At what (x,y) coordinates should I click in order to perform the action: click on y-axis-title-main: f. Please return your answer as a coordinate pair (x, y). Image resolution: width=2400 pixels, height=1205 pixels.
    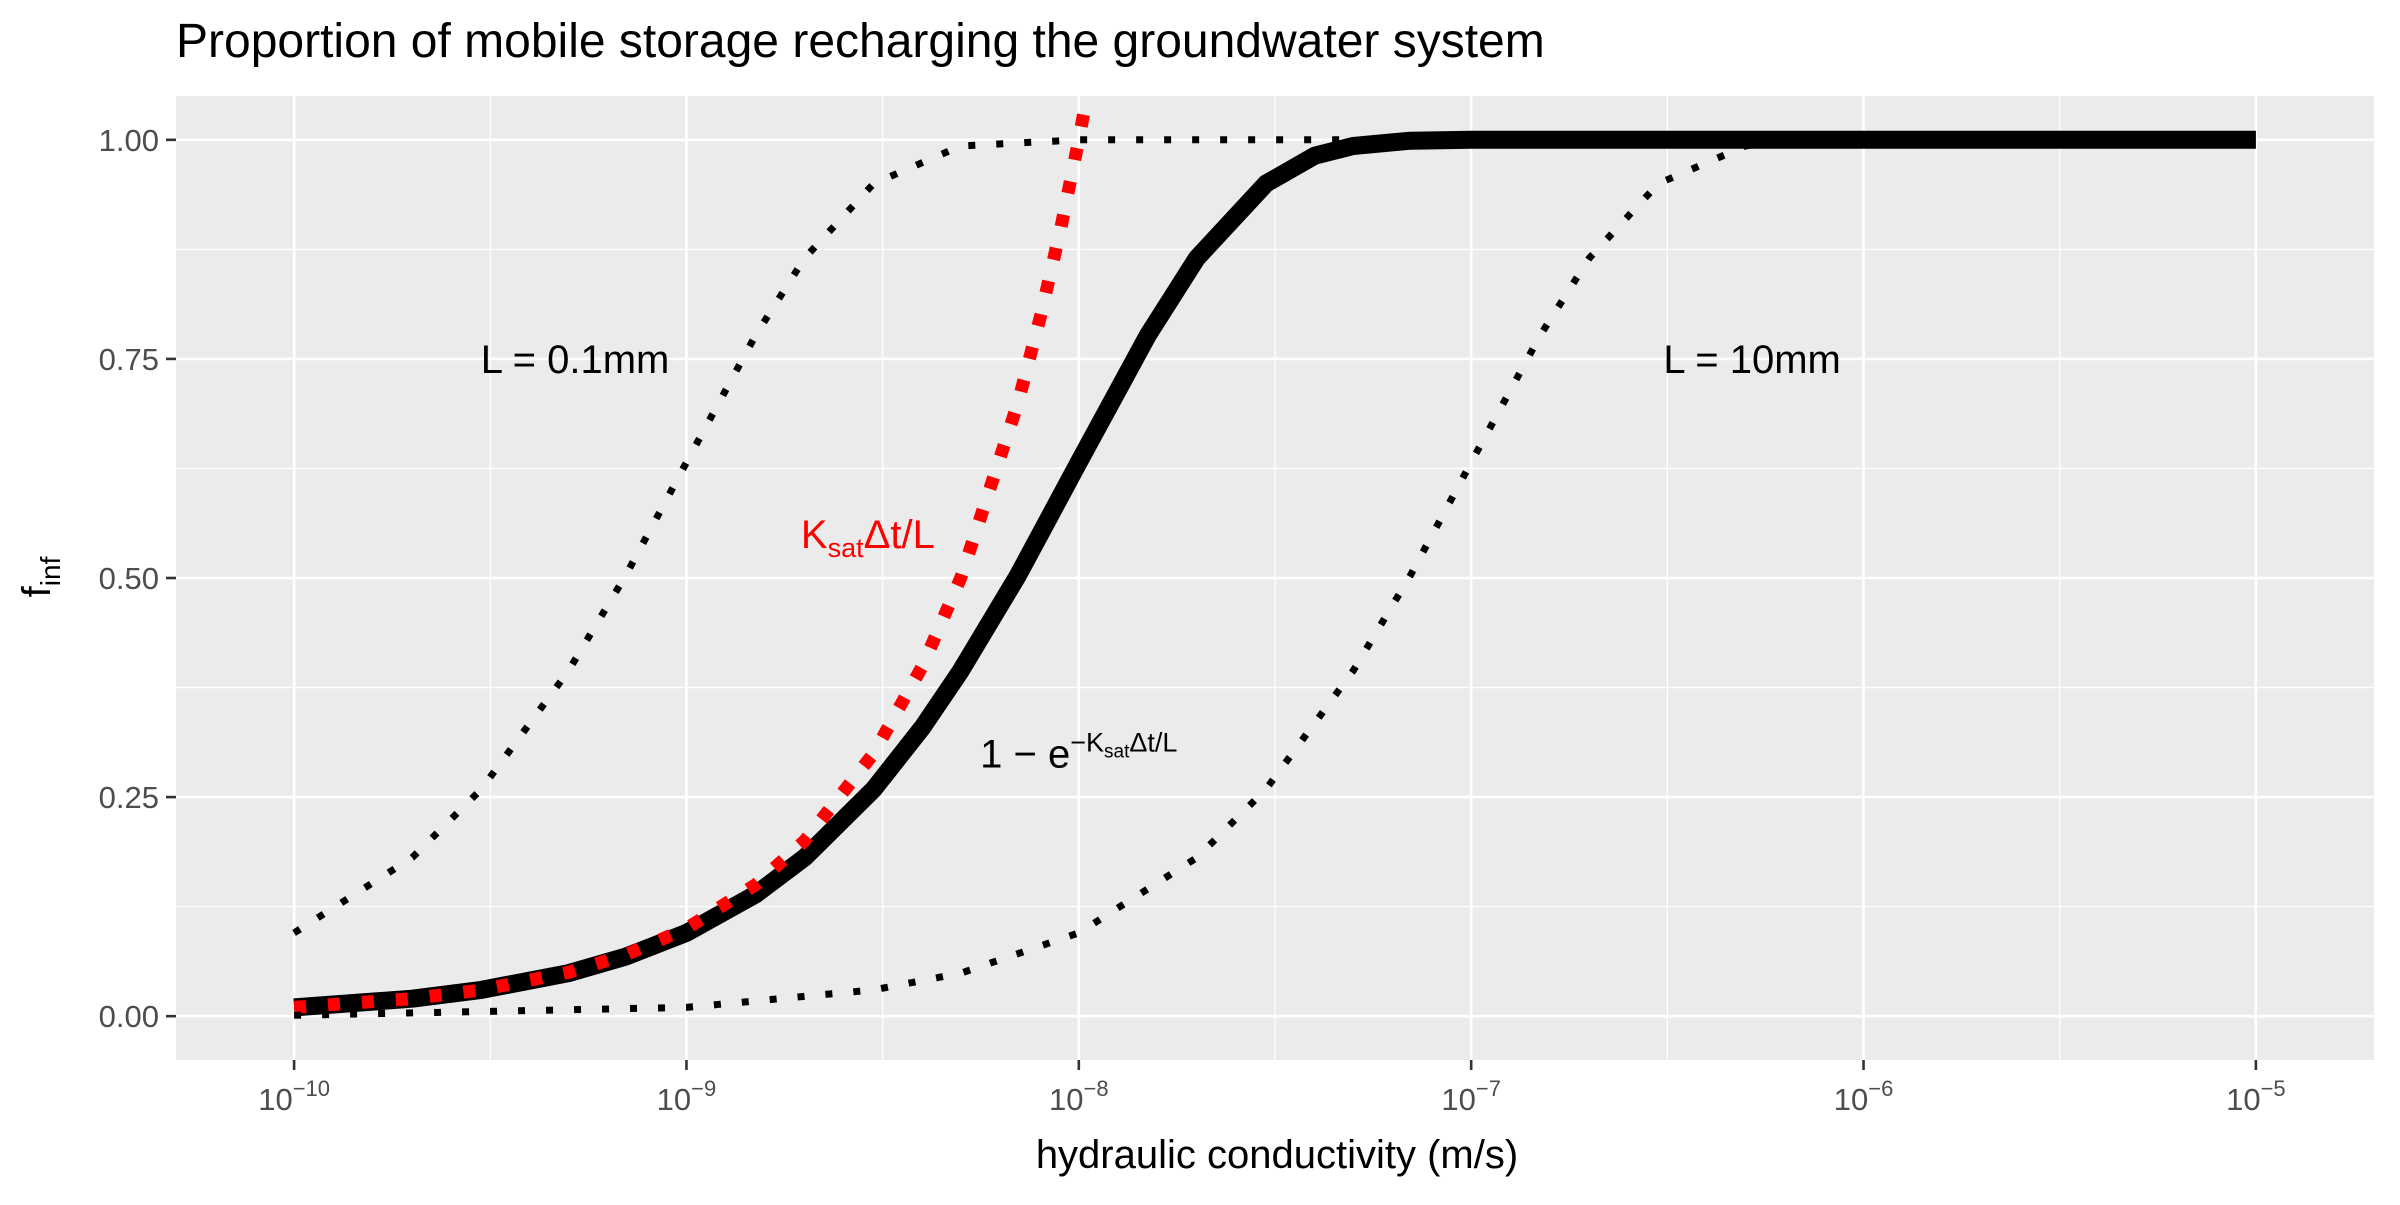
    Looking at the image, I should click on (37, 591).